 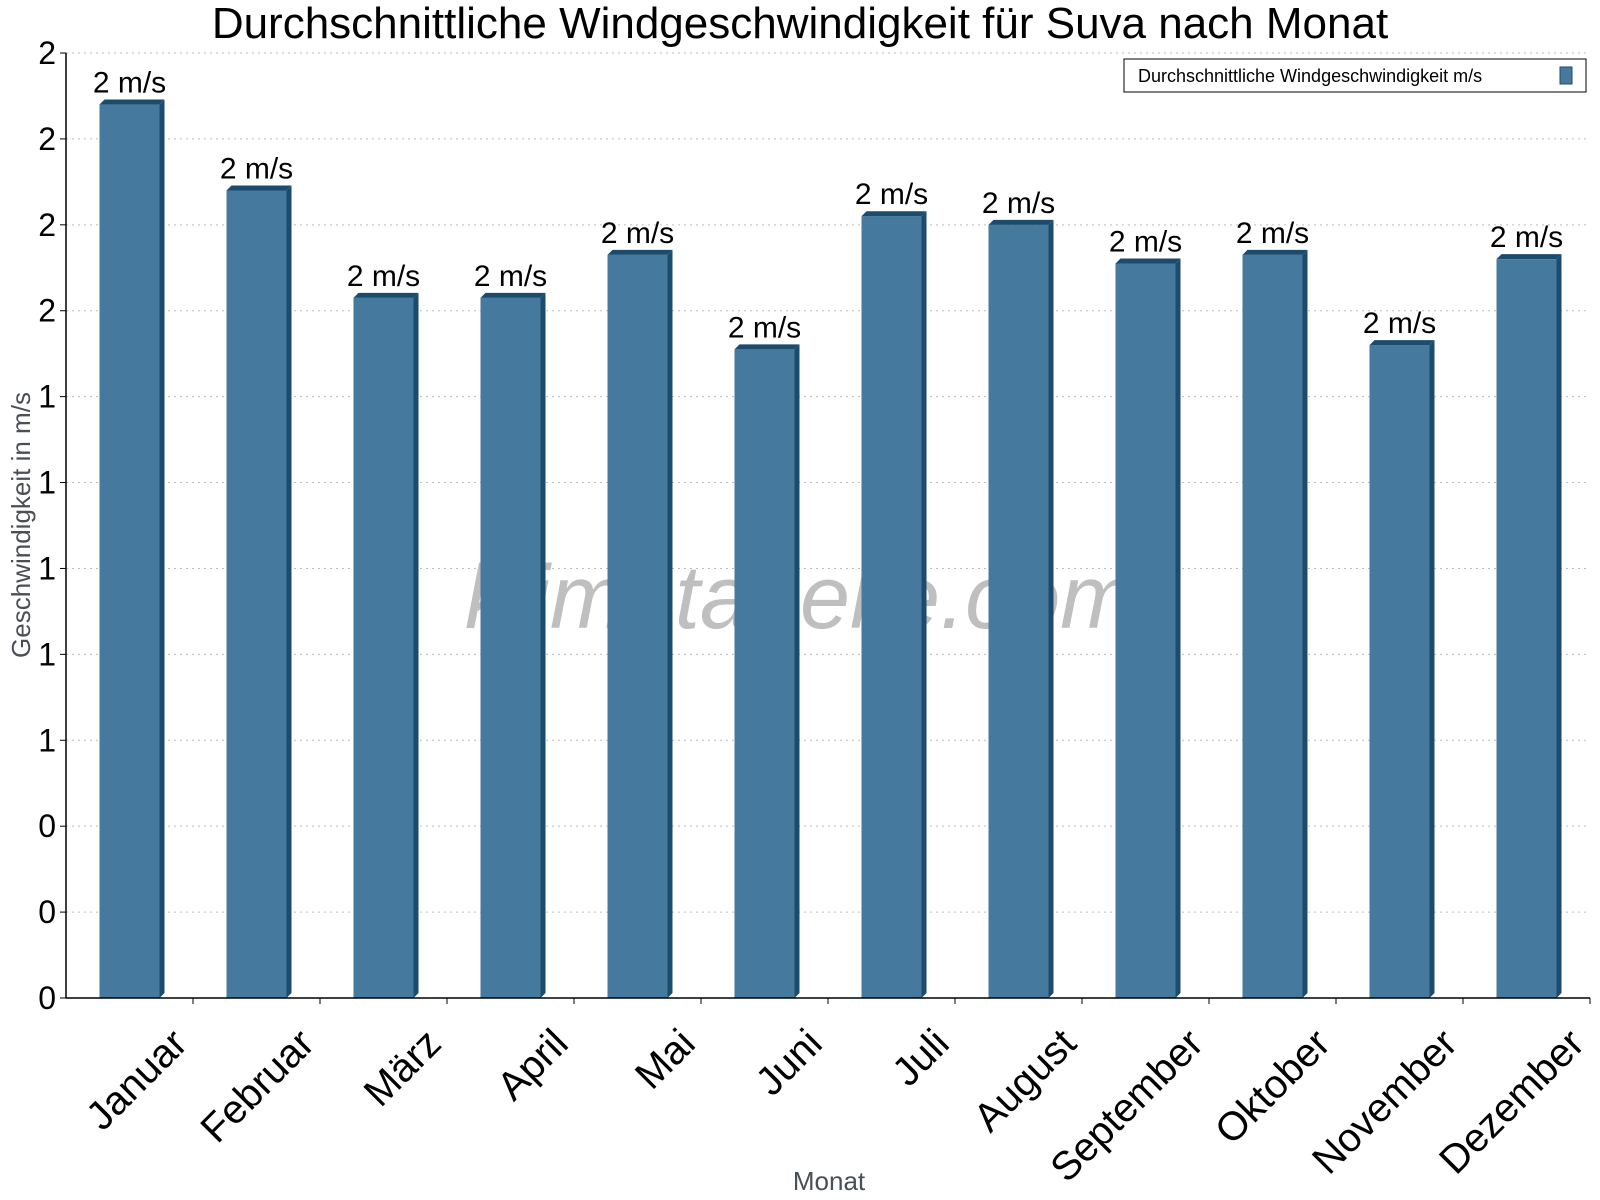 I want to click on x-tick-label: Oktober, so click(x=1273, y=1087).